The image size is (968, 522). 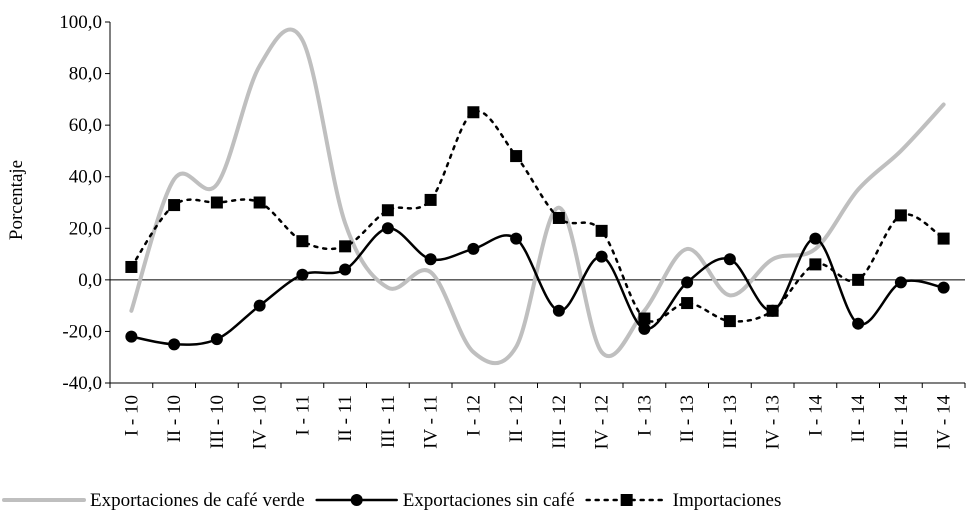 I want to click on x-tick-label: IV - 13, so click(x=773, y=422).